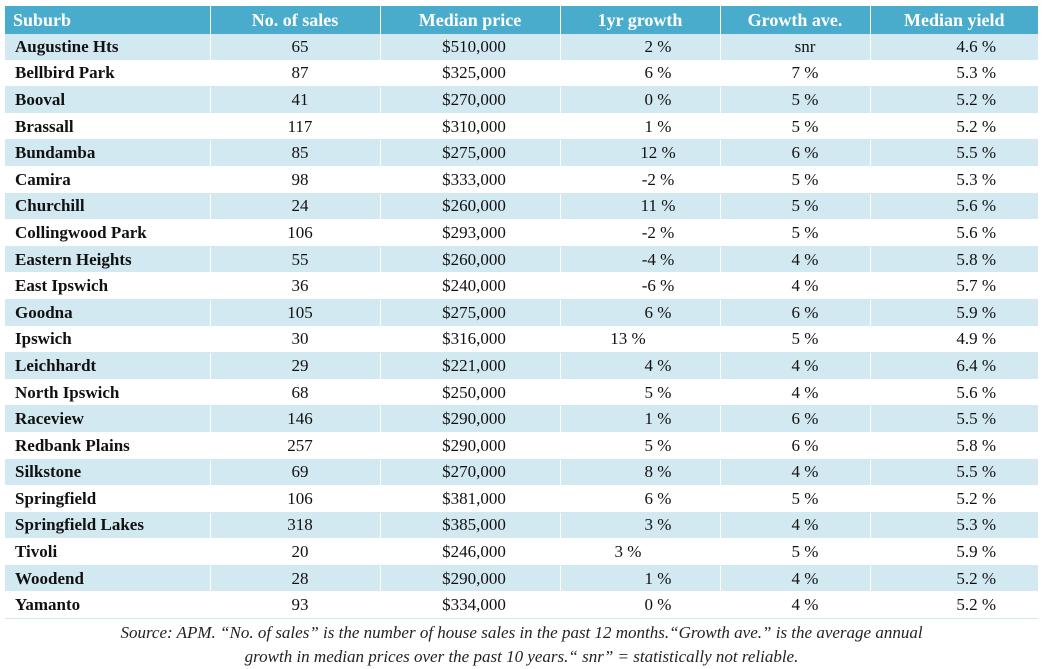 The height and width of the screenshot is (669, 1043). I want to click on table-row: Eastern Heights 55 $260,000 -4 % 4 % 5.8 %, so click(521, 260).